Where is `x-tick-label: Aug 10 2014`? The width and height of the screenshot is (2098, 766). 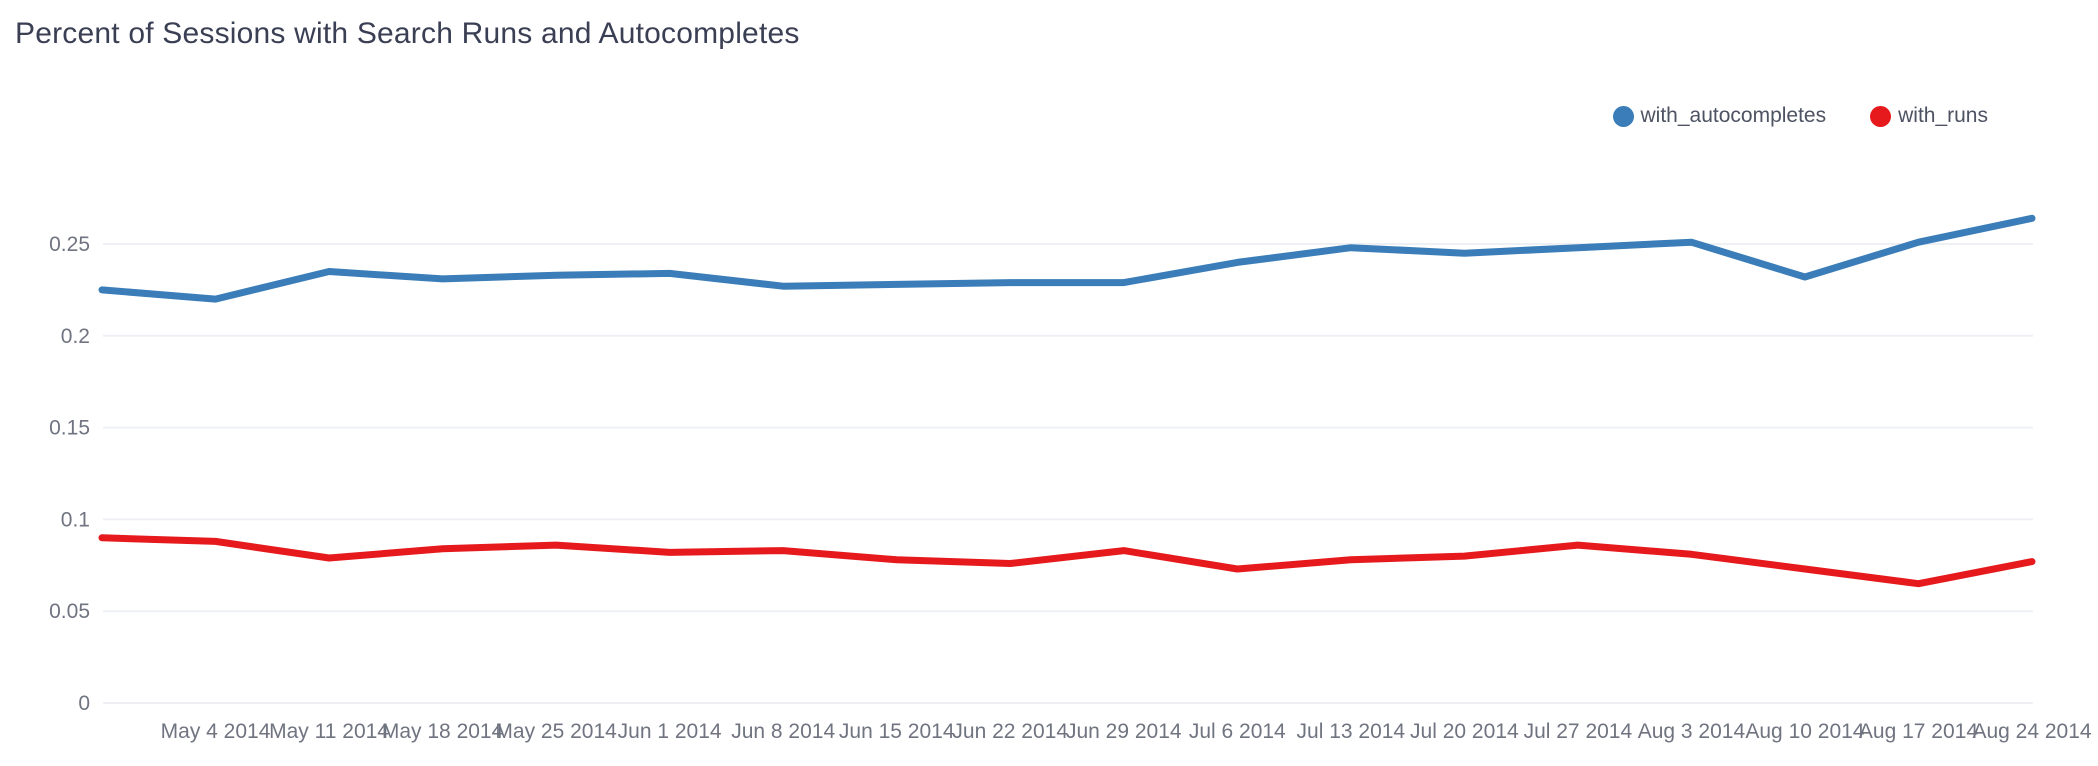 x-tick-label: Aug 10 2014 is located at coordinates (1804, 731).